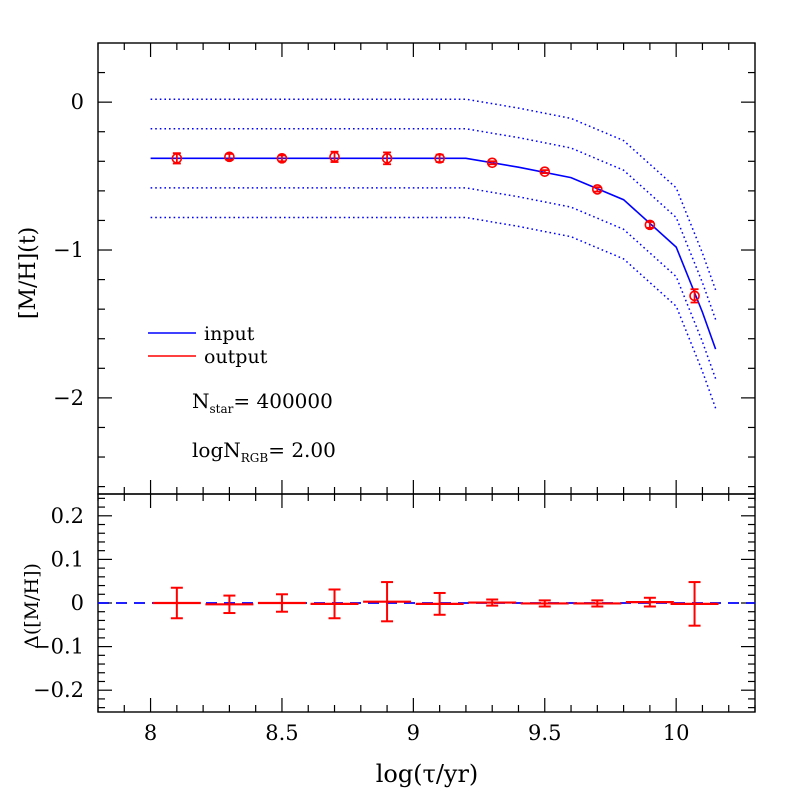 The height and width of the screenshot is (797, 797). I want to click on bottom-panel-y-tick-label: 0, so click(77, 603).